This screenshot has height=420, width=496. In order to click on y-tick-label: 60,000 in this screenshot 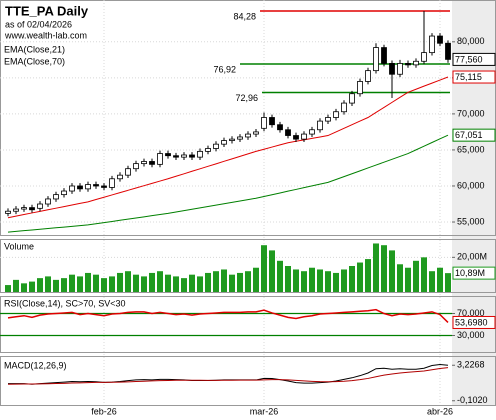, I will do `click(471, 185)`.